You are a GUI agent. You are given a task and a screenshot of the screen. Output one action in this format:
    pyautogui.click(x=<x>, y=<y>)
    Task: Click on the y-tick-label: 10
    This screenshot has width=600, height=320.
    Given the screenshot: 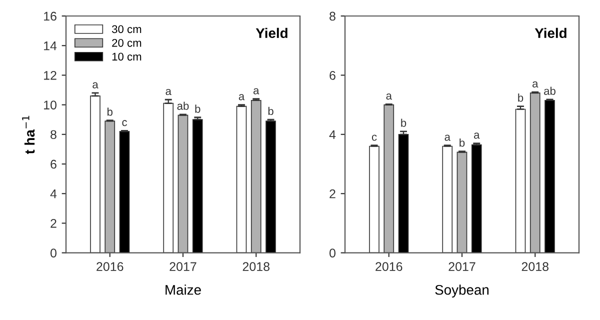 What is the action you would take?
    pyautogui.click(x=50, y=105)
    